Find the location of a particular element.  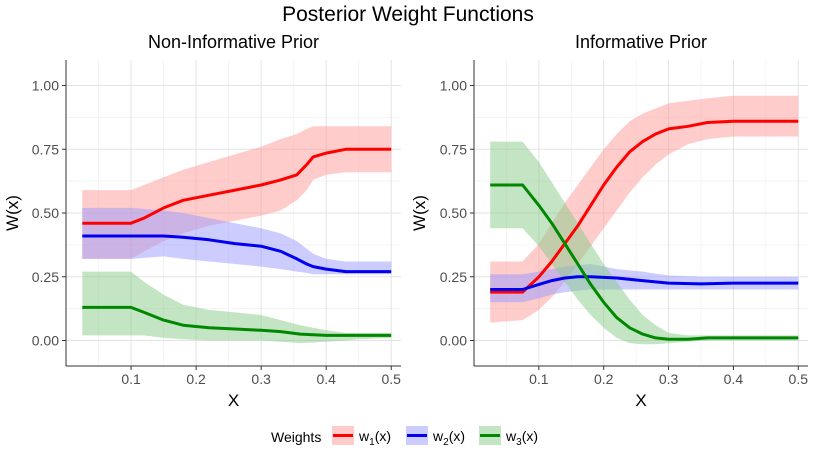

legend-label: w1(x) is located at coordinates (374, 438).